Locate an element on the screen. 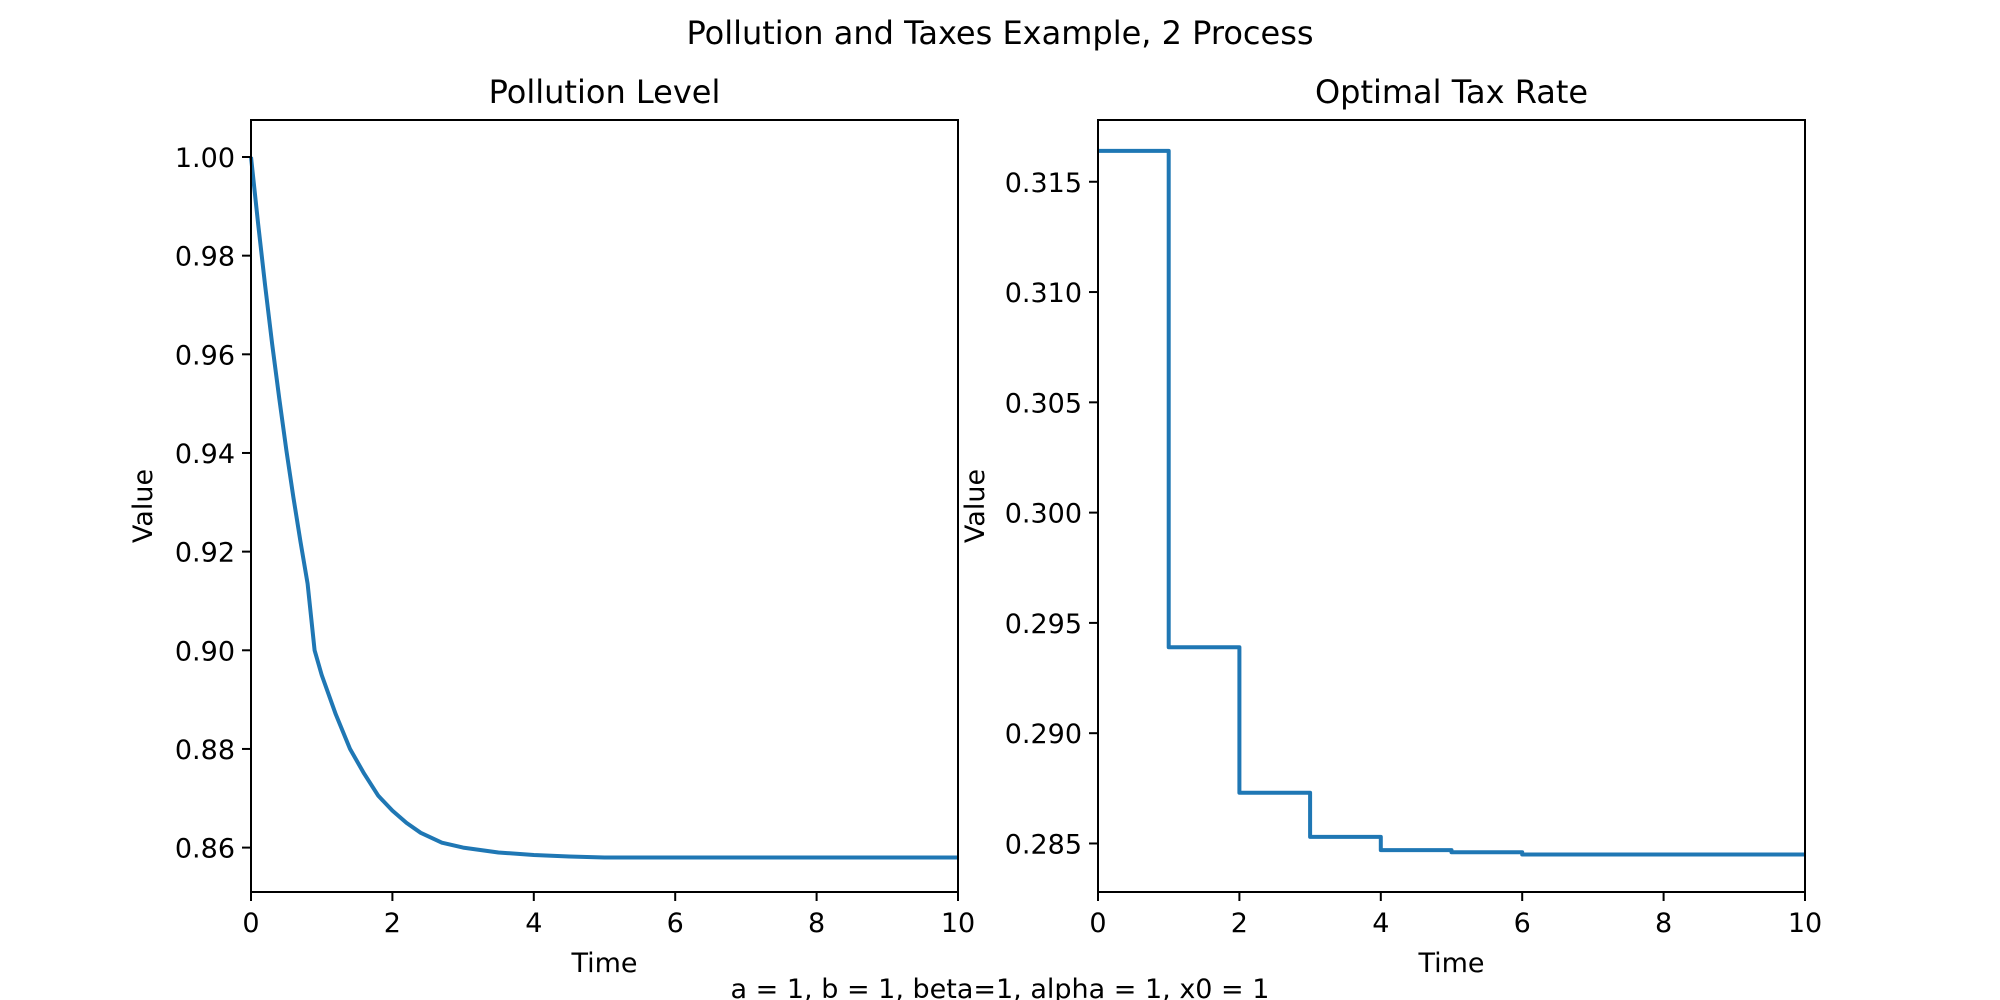 The width and height of the screenshot is (2000, 1000). y-tick-label: 0.310 is located at coordinates (1043, 293).